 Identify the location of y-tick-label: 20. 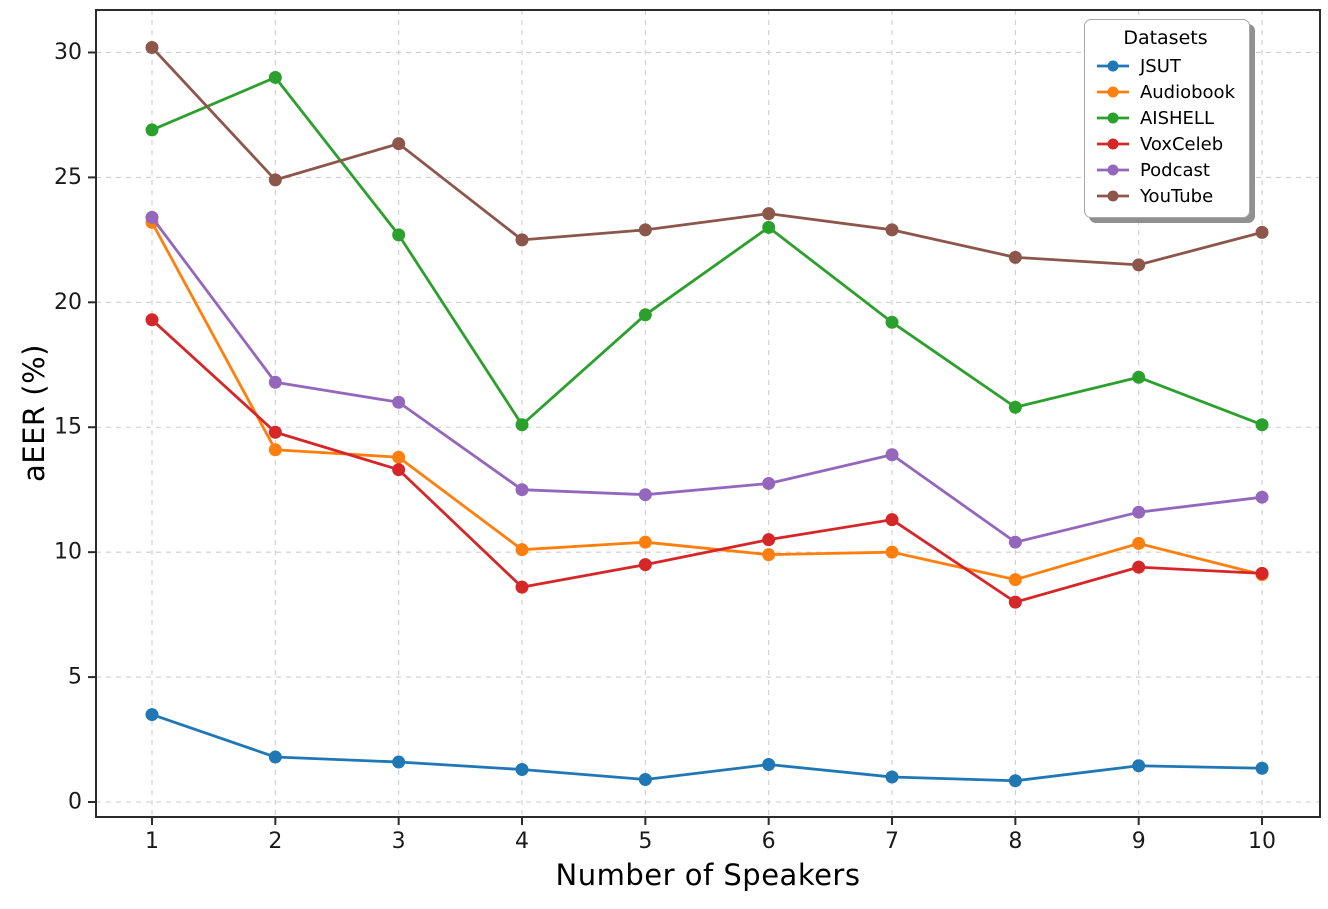
(68, 302).